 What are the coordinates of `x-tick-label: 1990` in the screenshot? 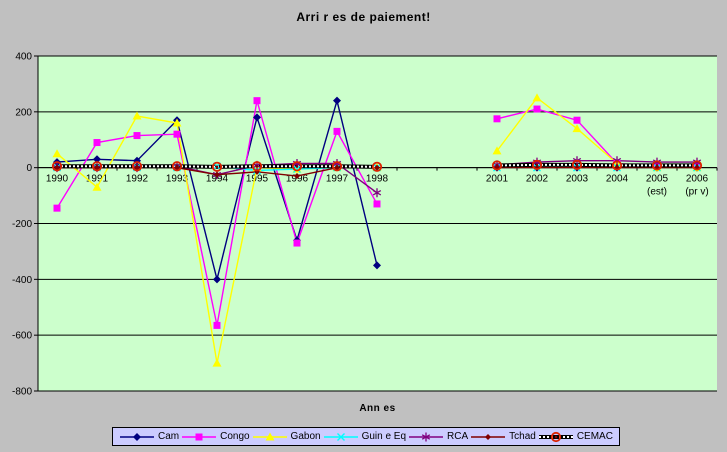 It's located at (57, 179).